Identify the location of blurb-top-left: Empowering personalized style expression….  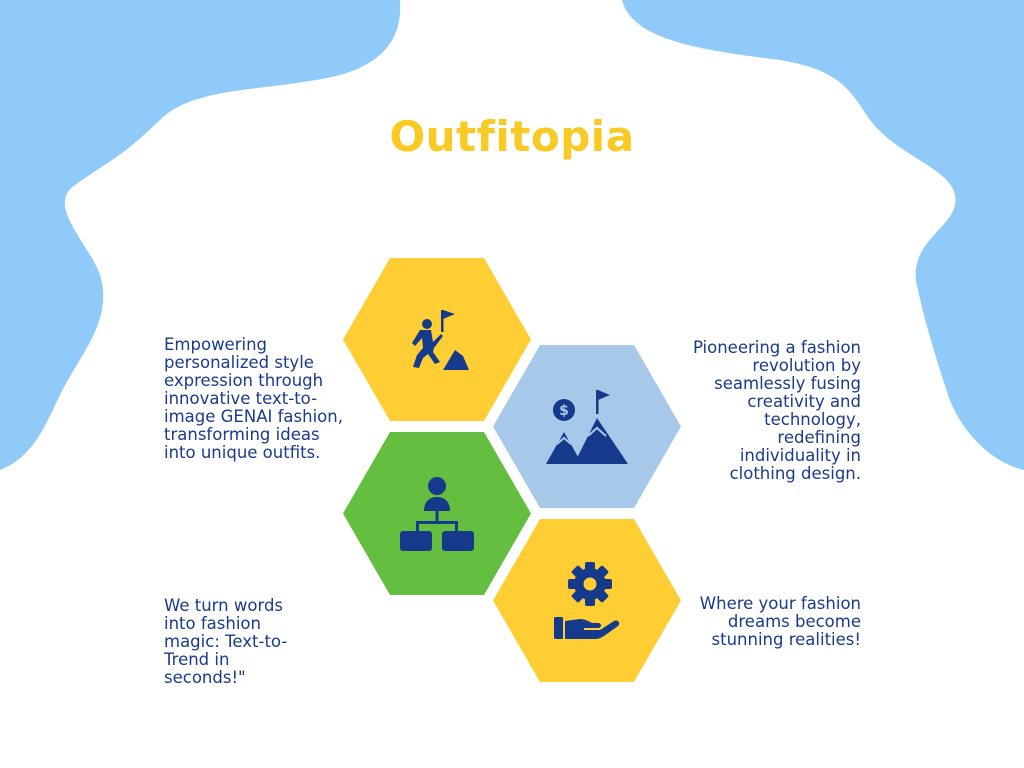
(253, 398).